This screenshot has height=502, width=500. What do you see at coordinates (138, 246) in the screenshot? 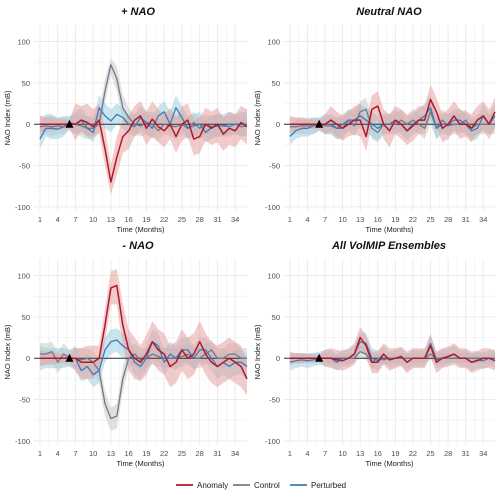
I see `panel-title: - NAO` at bounding box center [138, 246].